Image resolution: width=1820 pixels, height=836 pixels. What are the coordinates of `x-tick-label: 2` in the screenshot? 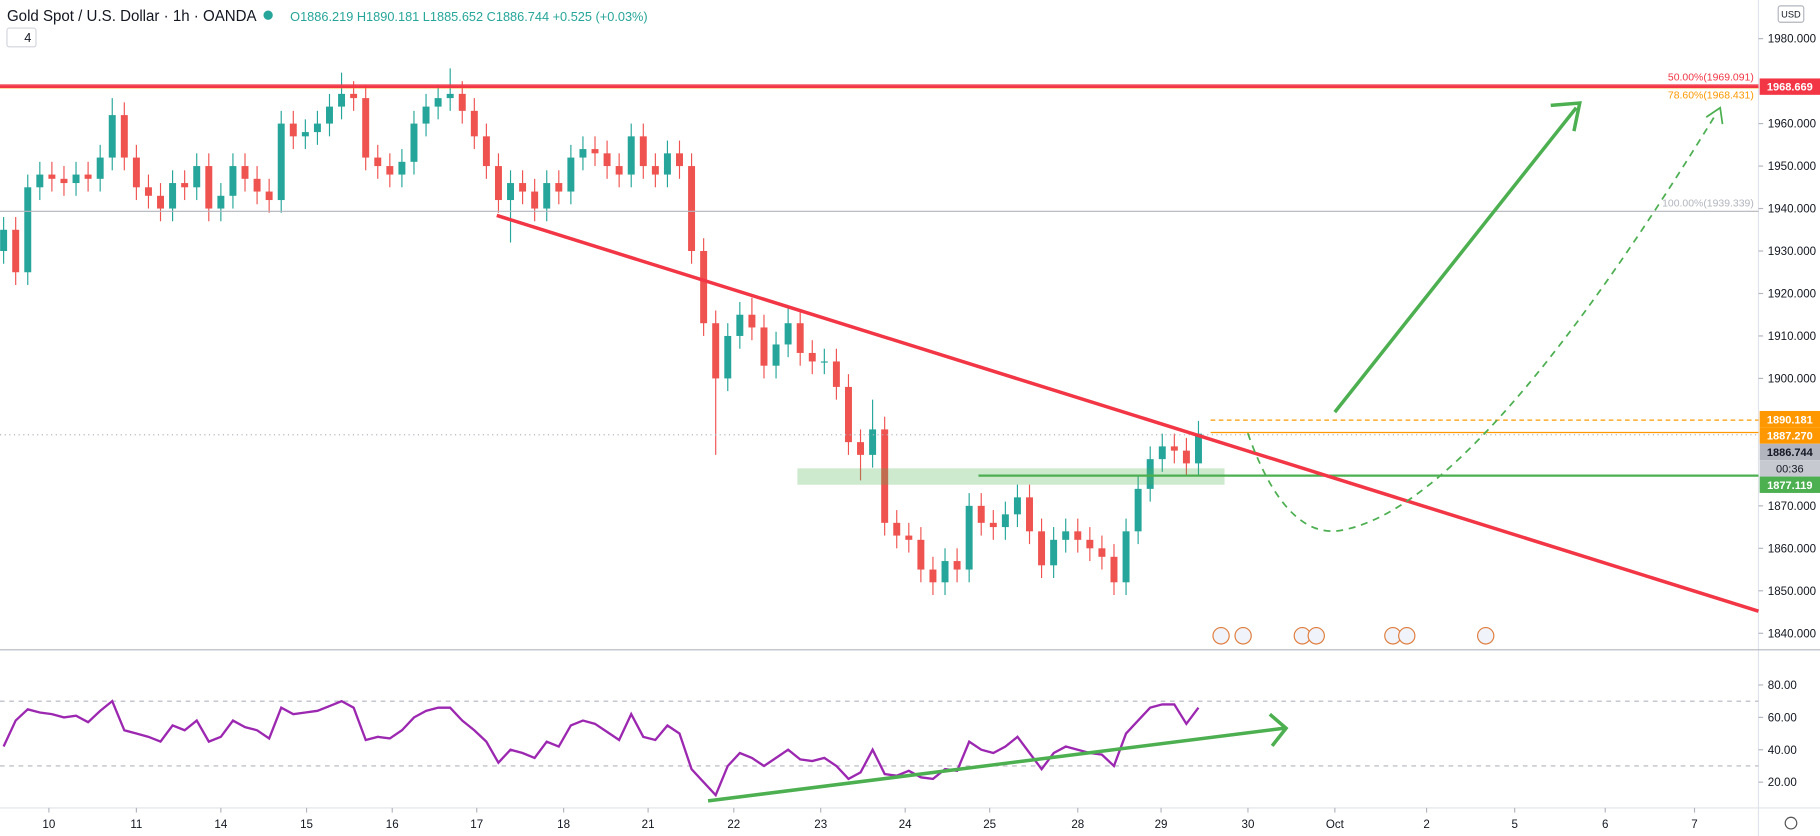 It's located at (1426, 824).